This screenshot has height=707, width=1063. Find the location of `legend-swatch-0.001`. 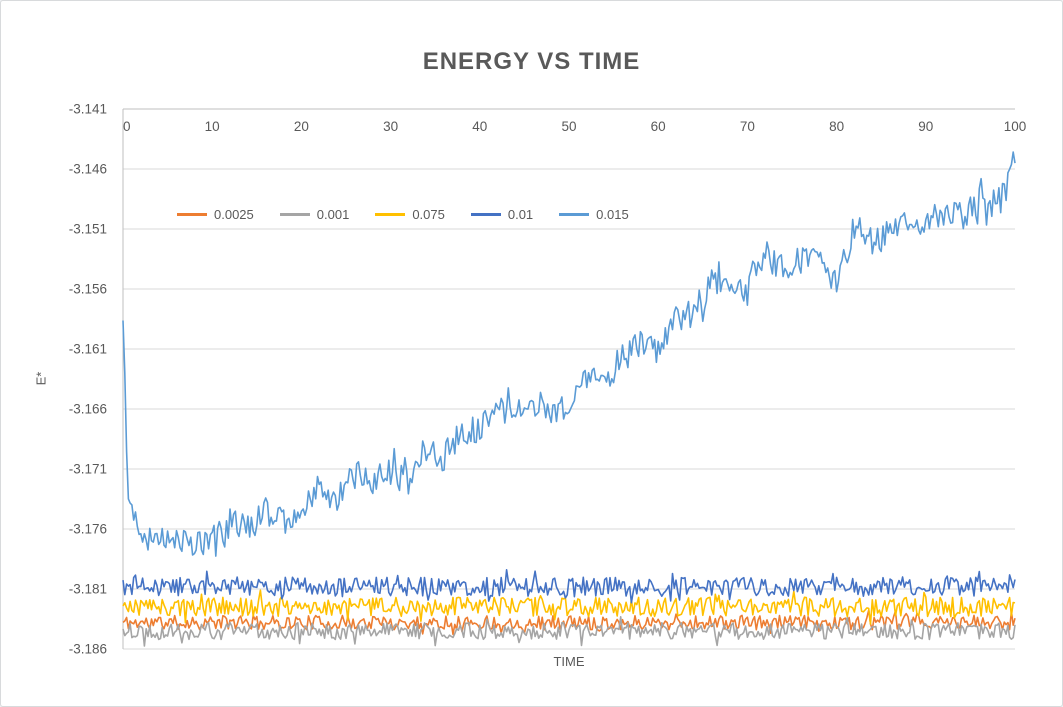

legend-swatch-0.001 is located at coordinates (294, 214).